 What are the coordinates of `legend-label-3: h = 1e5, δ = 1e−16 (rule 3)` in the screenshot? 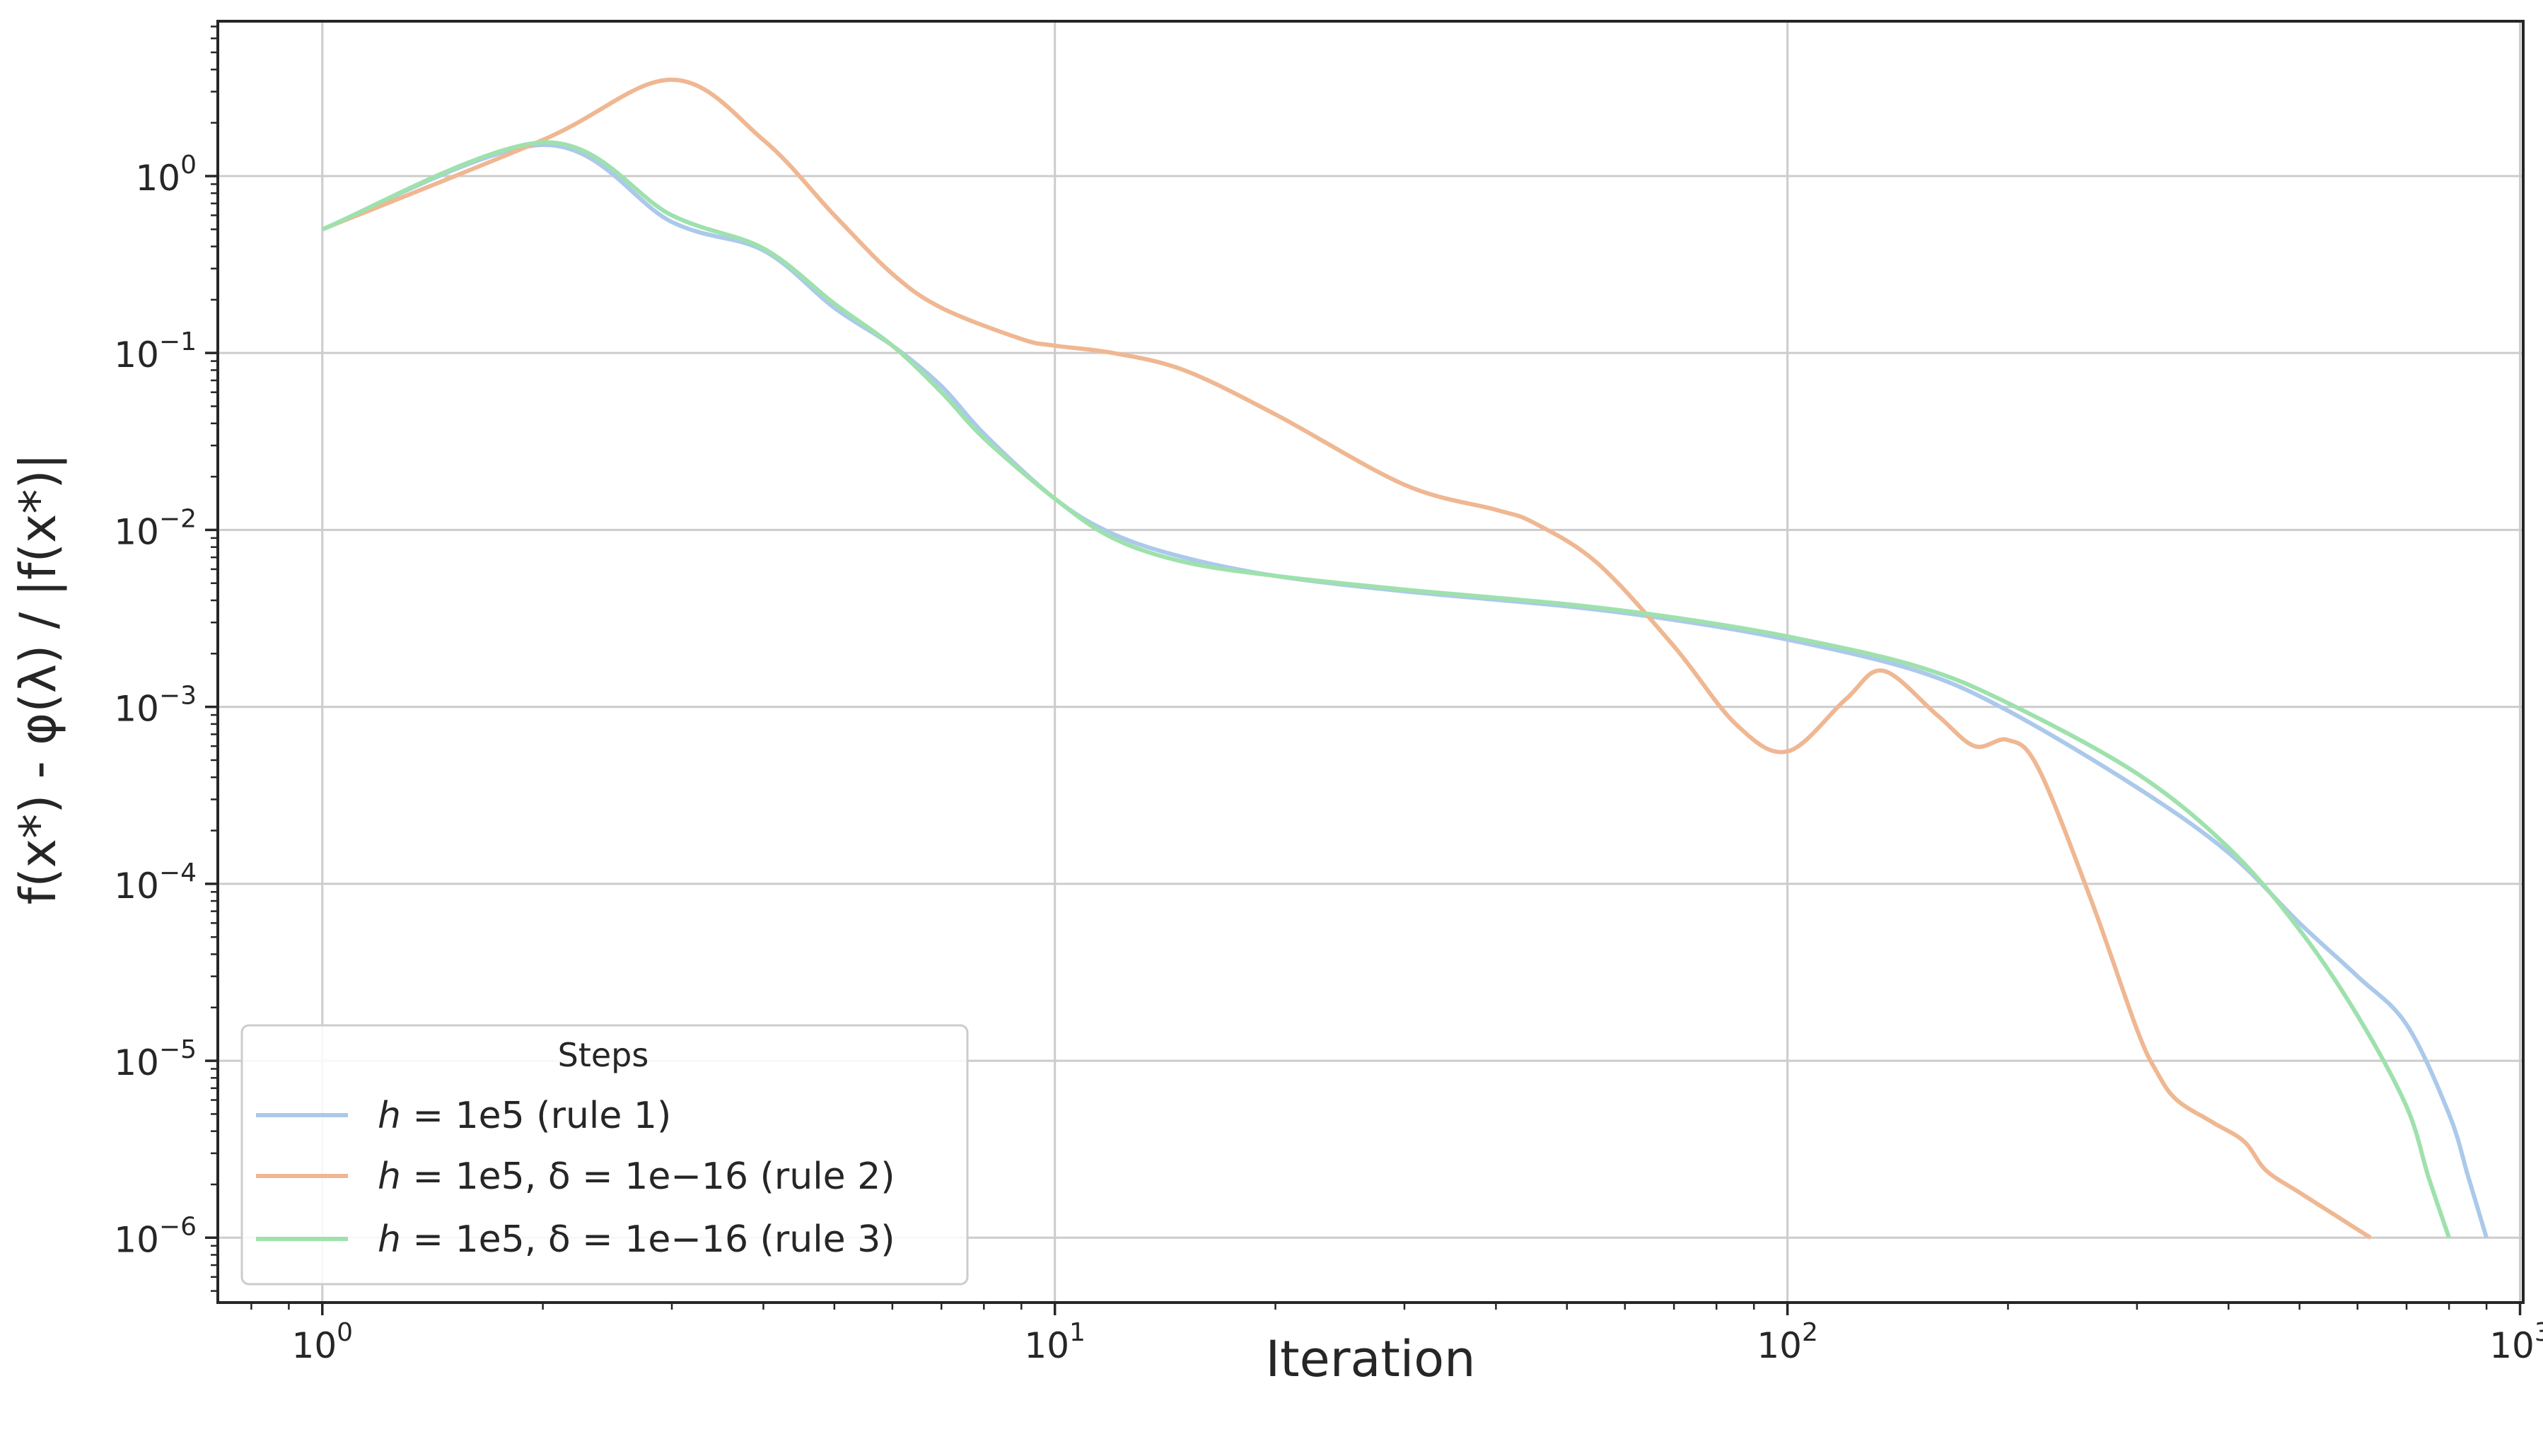 It's located at (636, 1240).